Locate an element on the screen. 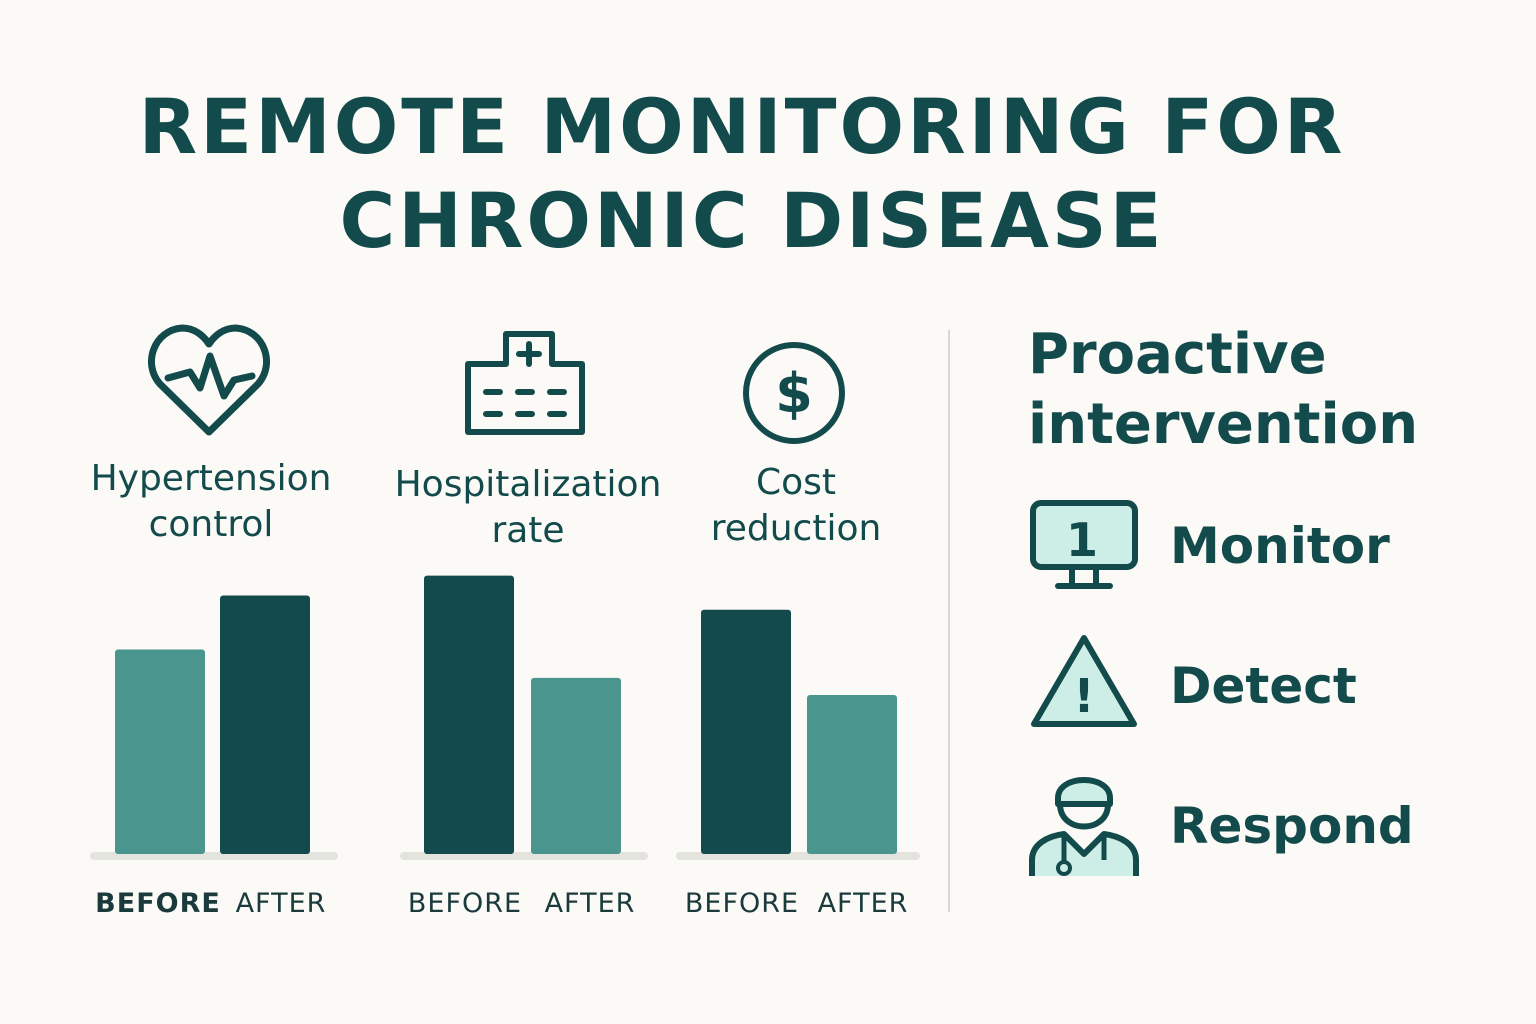  warning-icon-text: ! is located at coordinates (1084, 696).